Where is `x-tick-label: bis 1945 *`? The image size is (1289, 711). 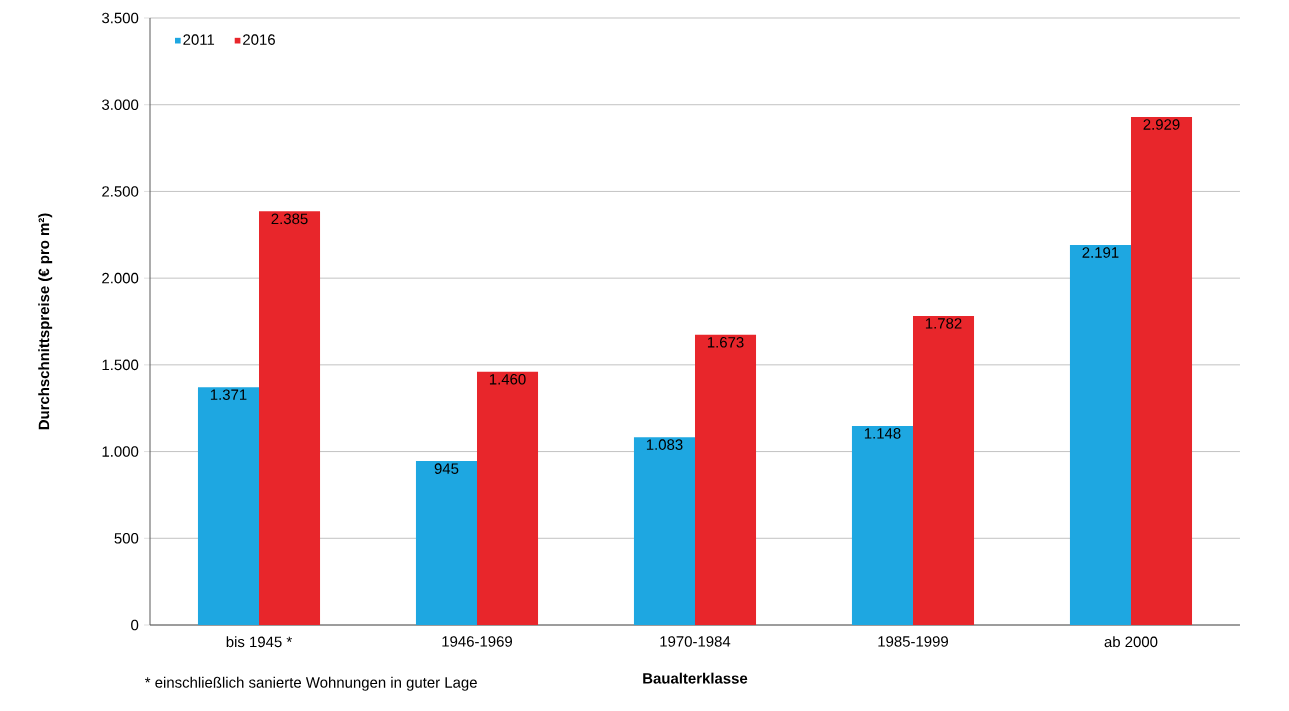 x-tick-label: bis 1945 * is located at coordinates (259, 642).